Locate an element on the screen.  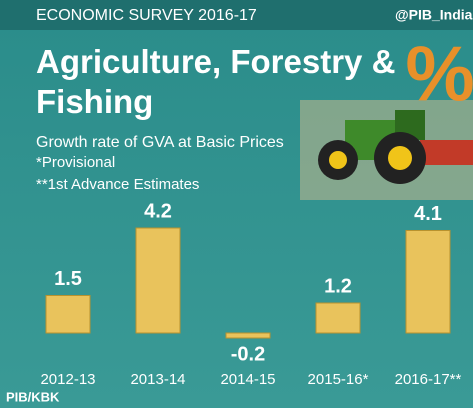
value-label: 4.1 is located at coordinates (428, 214).